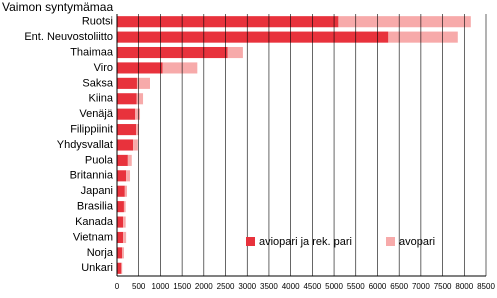 This screenshot has width=497, height=298. What do you see at coordinates (356, 286) in the screenshot?
I see `x-tick-label: 5500` at bounding box center [356, 286].